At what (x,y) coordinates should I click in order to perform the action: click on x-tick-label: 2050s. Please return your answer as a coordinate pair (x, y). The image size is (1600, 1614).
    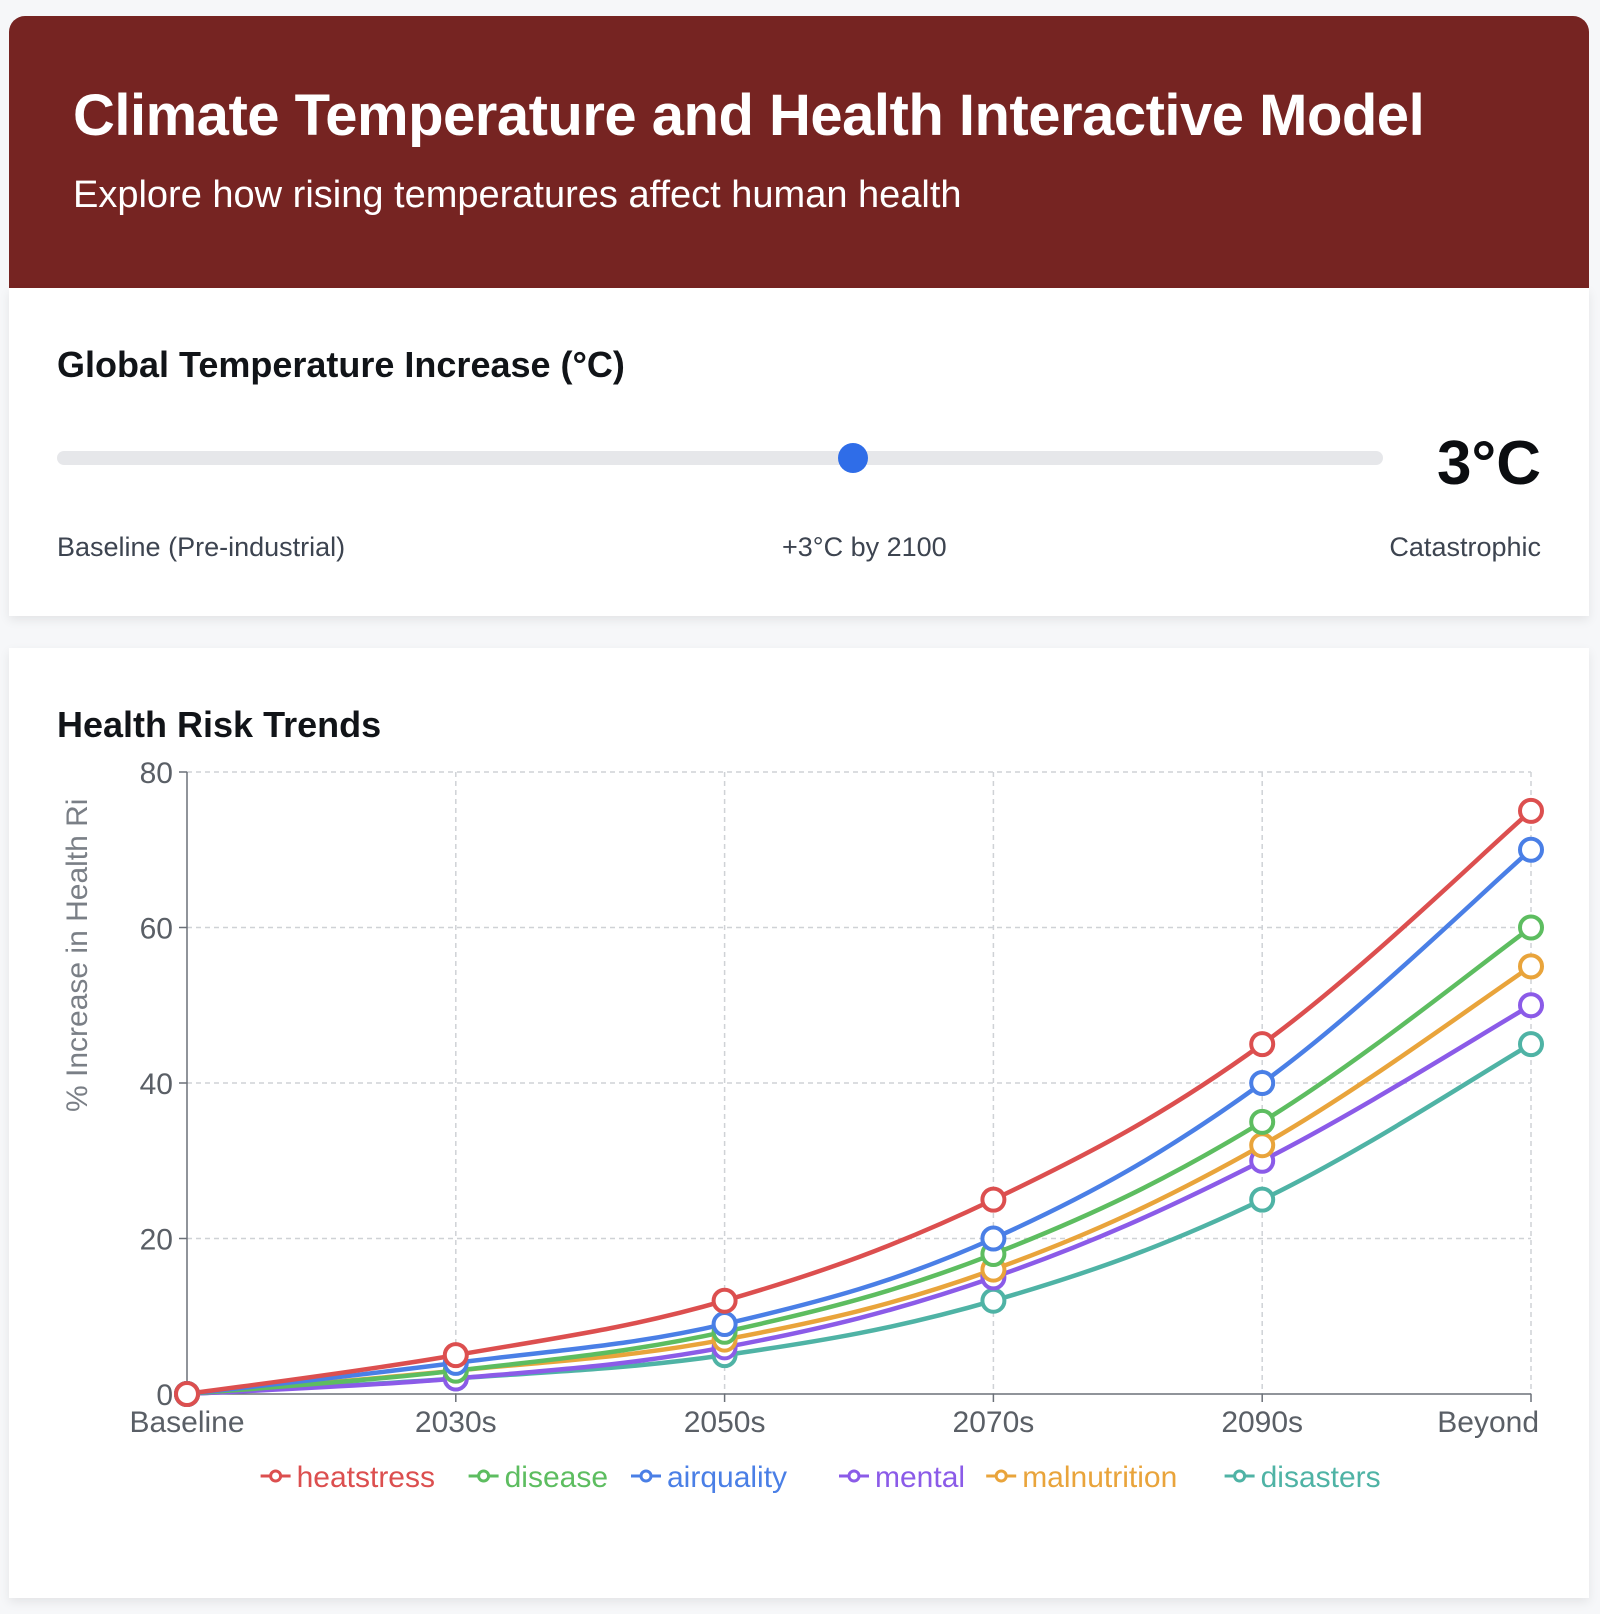
    Looking at the image, I should click on (725, 1422).